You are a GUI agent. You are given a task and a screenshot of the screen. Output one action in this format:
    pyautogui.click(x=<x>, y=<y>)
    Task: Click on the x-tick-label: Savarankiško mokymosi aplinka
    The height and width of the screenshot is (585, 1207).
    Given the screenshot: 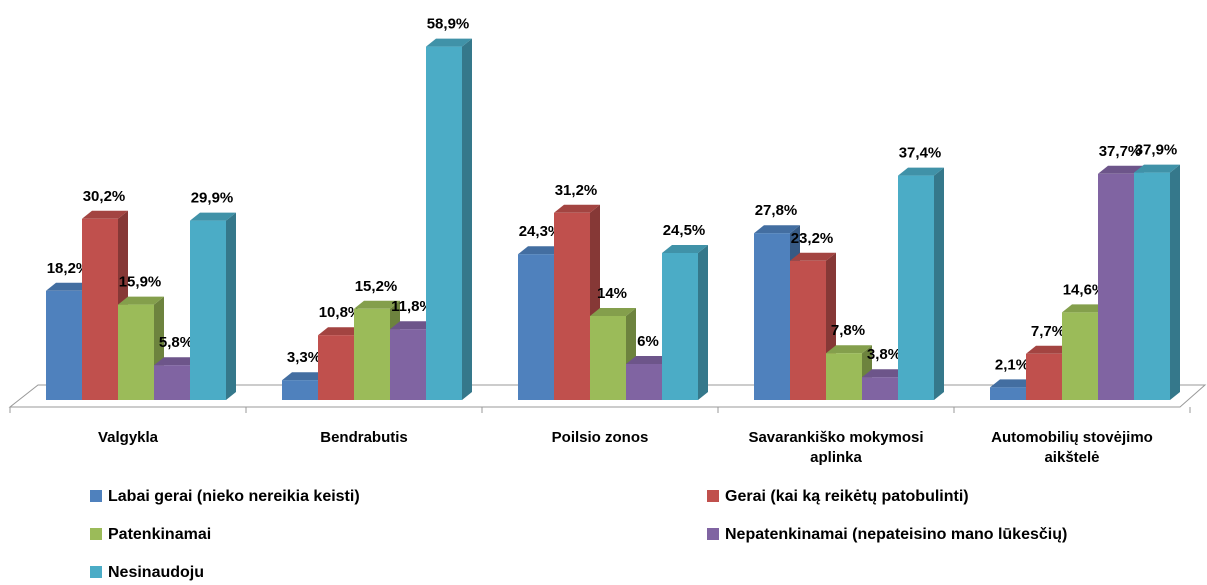 What is the action you would take?
    pyautogui.click(x=836, y=447)
    